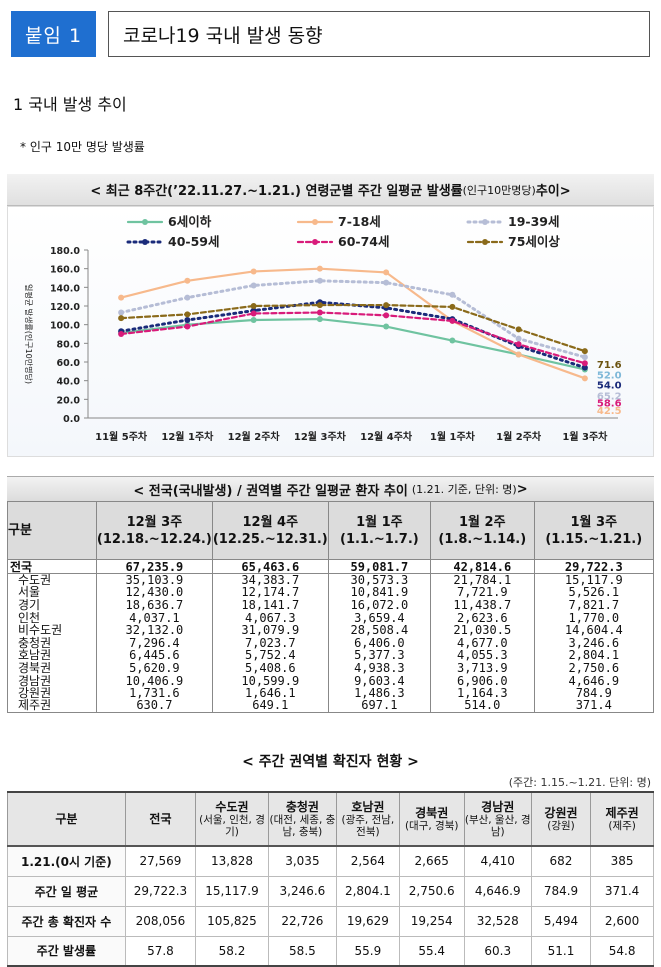  I want to click on x-tick-label: 12월 3주차, so click(320, 436).